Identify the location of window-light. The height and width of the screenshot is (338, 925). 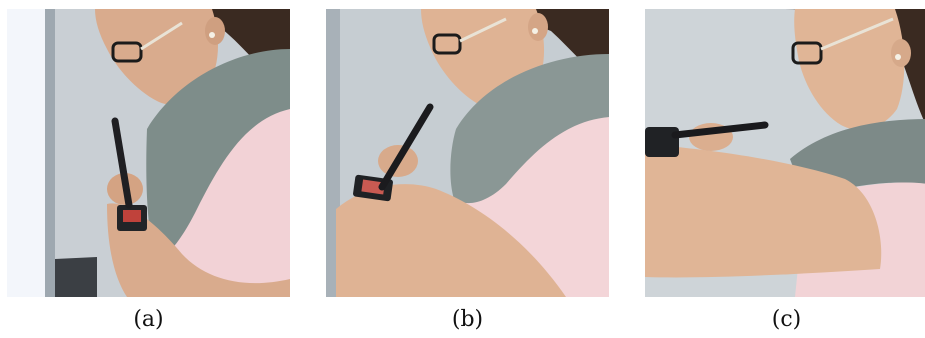
(26, 153).